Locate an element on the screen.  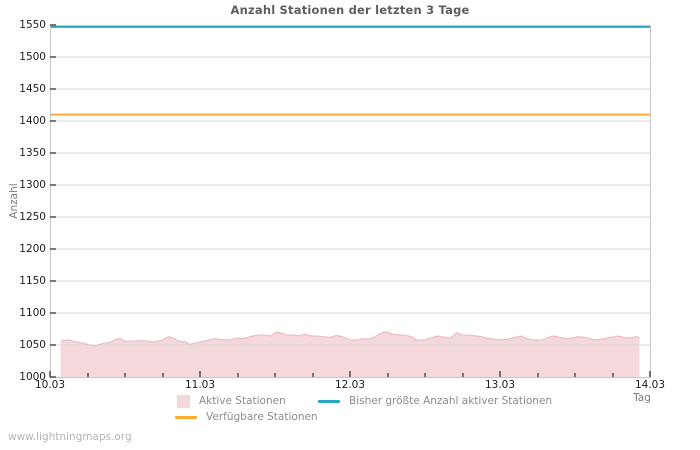
x-tick-label: 10.03 is located at coordinates (50, 385).